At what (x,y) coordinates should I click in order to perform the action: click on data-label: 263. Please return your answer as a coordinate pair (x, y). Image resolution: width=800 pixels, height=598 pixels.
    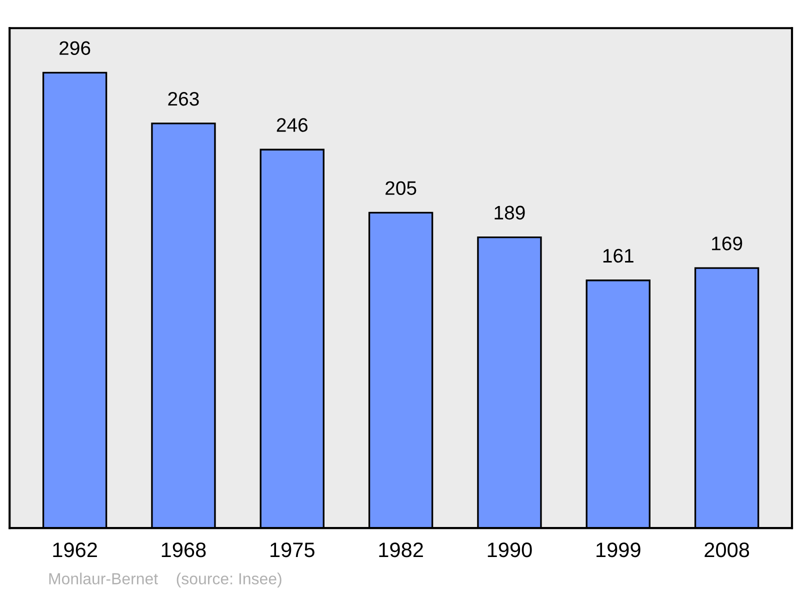
    Looking at the image, I should click on (183, 99).